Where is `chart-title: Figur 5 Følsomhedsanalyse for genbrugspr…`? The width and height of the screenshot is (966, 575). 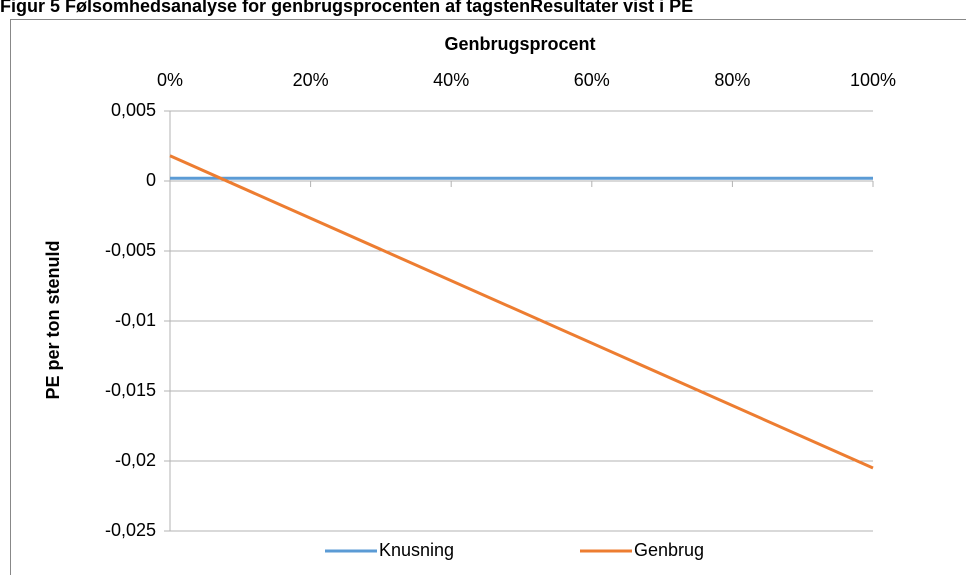 chart-title: Figur 5 Følsomhedsanalyse for genbrugspr… is located at coordinates (346, 8).